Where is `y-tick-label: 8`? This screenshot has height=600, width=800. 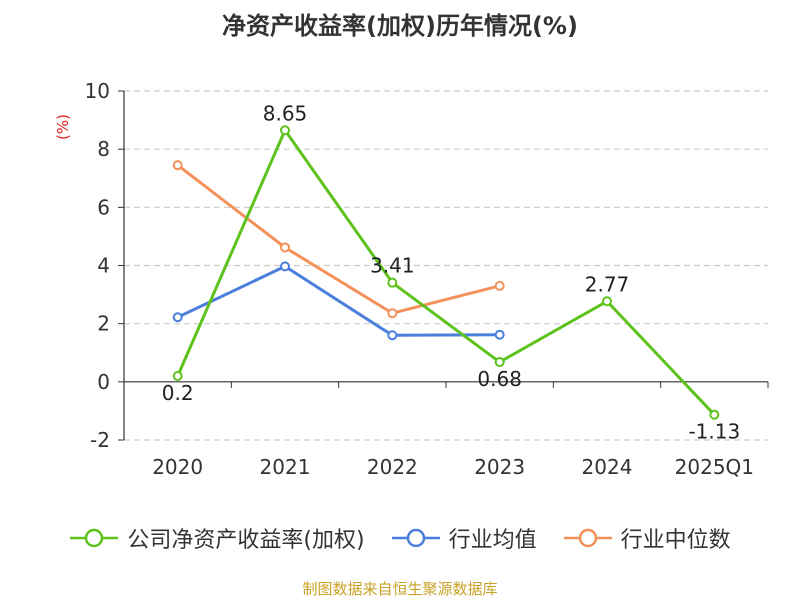
y-tick-label: 8 is located at coordinates (103, 149).